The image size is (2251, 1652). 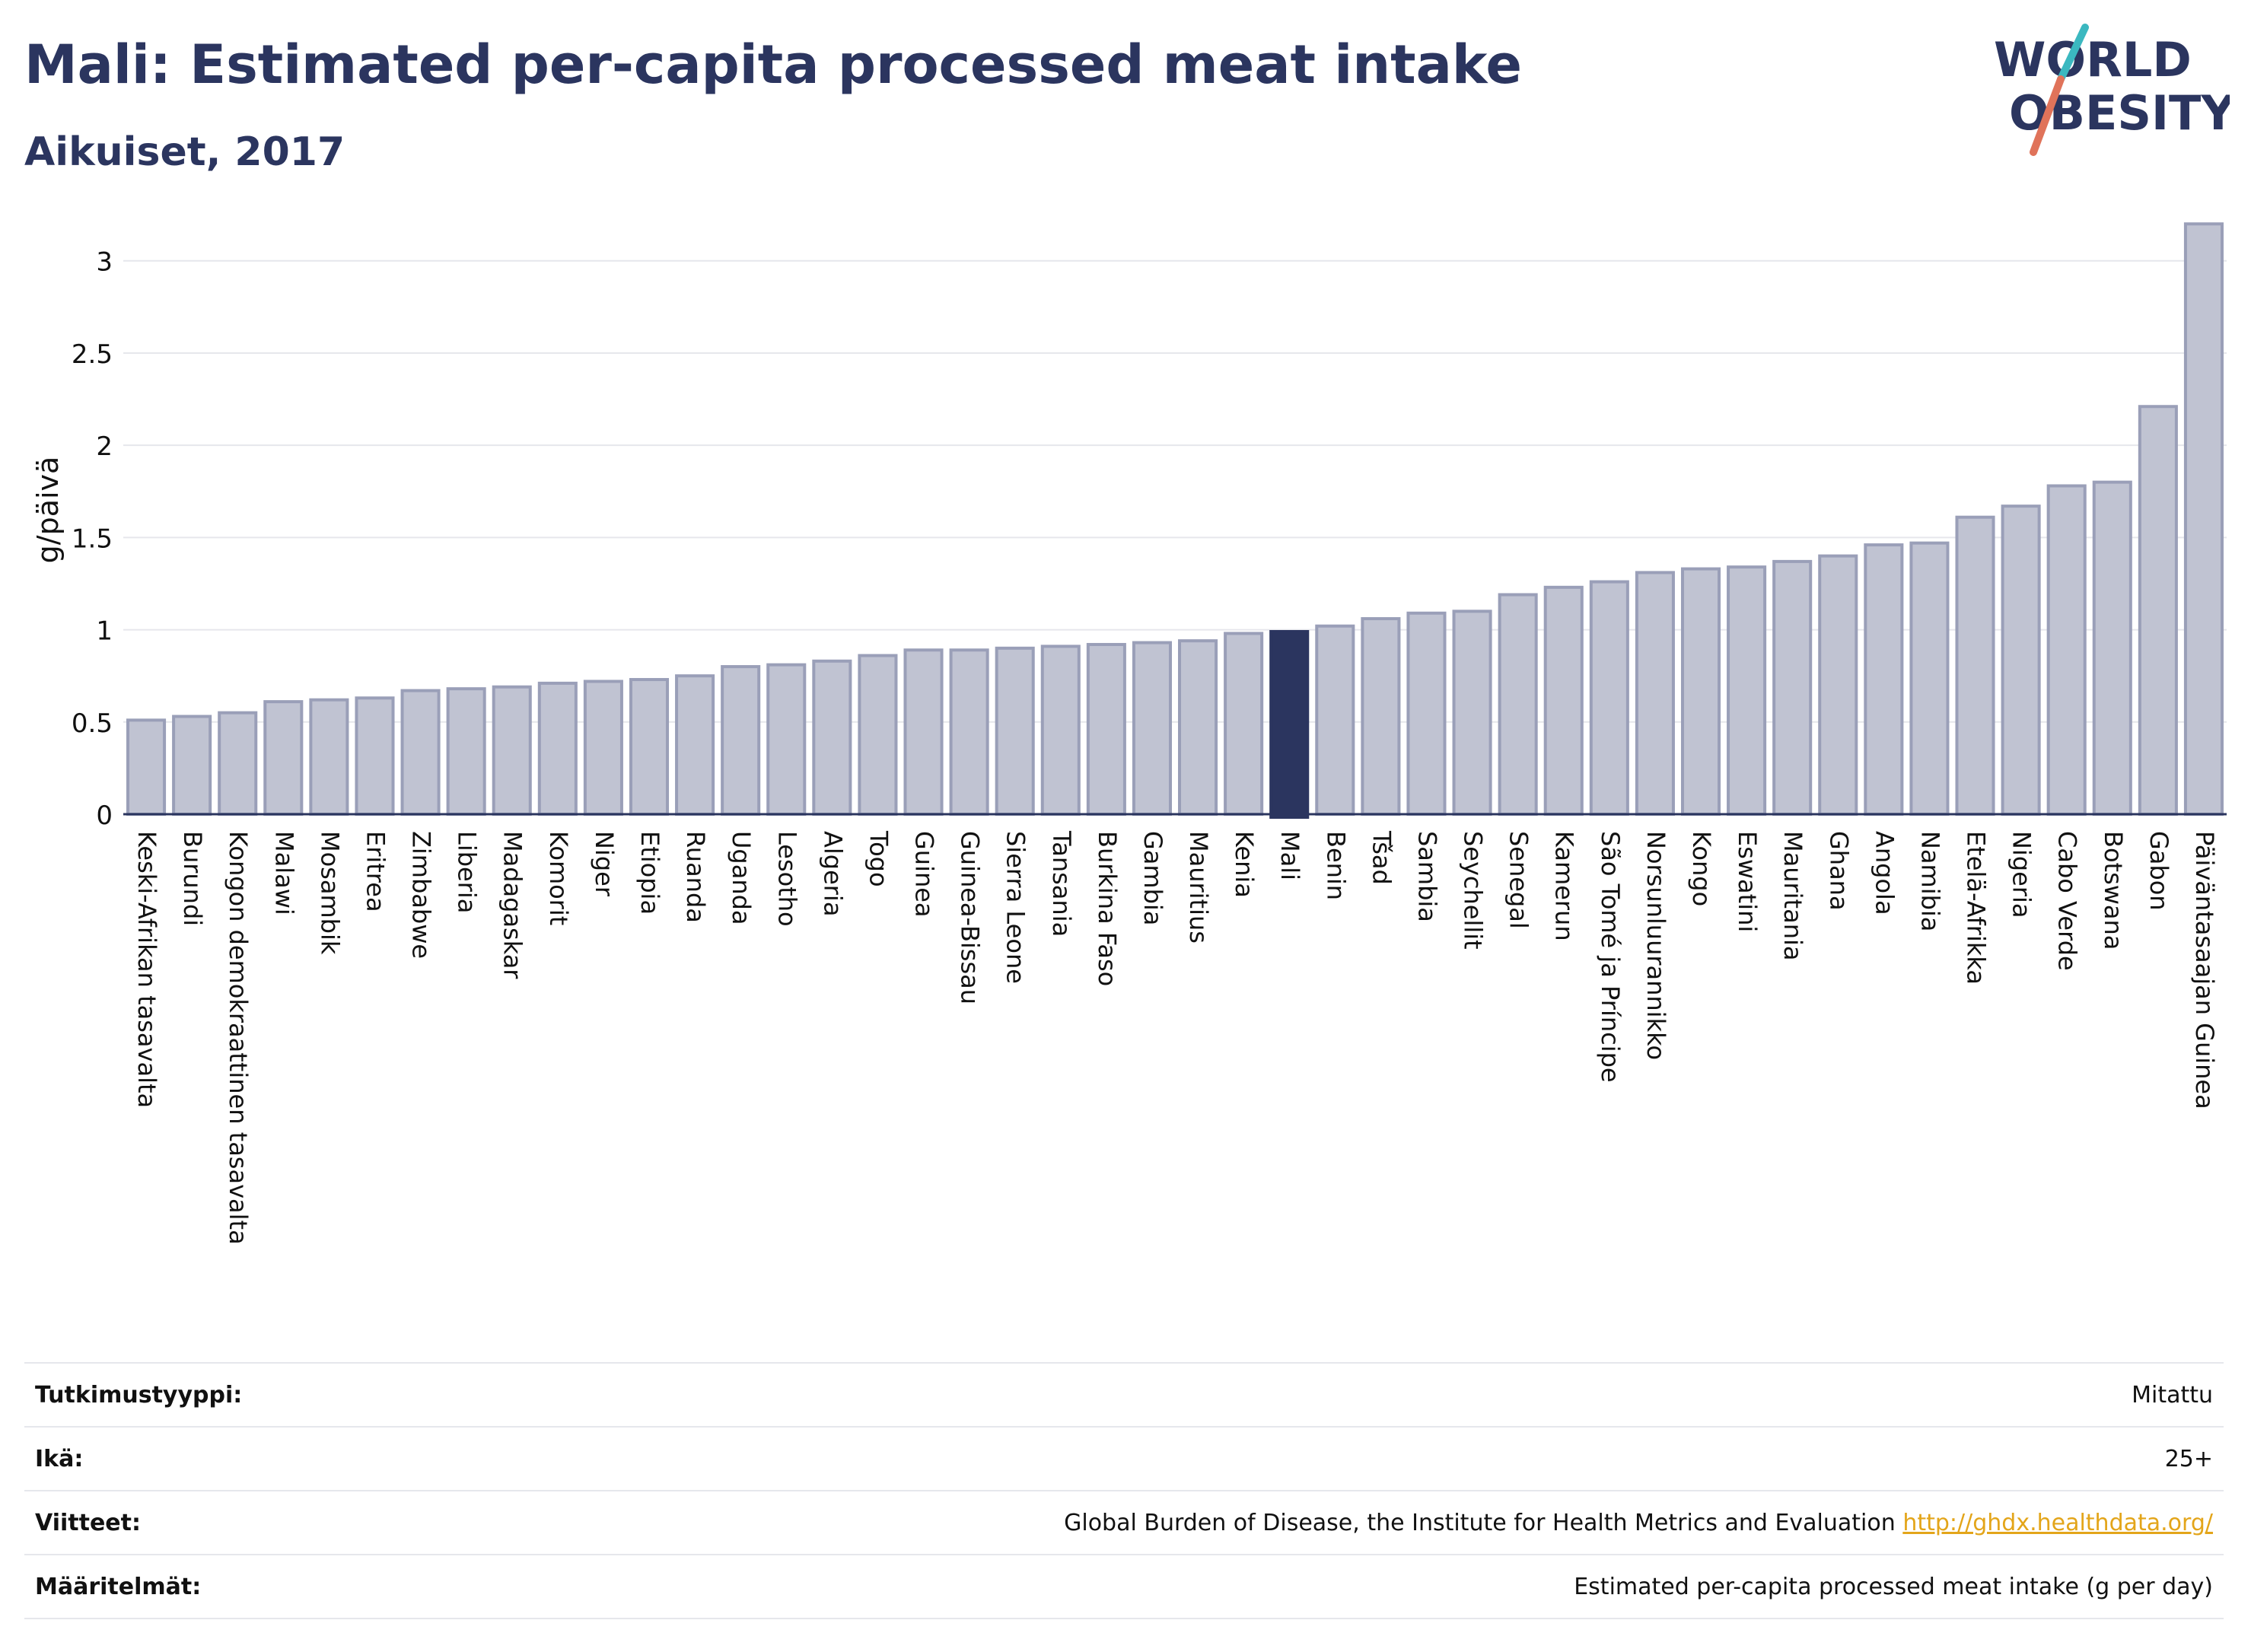 What do you see at coordinates (604, 864) in the screenshot?
I see `x-tick-label: Niger` at bounding box center [604, 864].